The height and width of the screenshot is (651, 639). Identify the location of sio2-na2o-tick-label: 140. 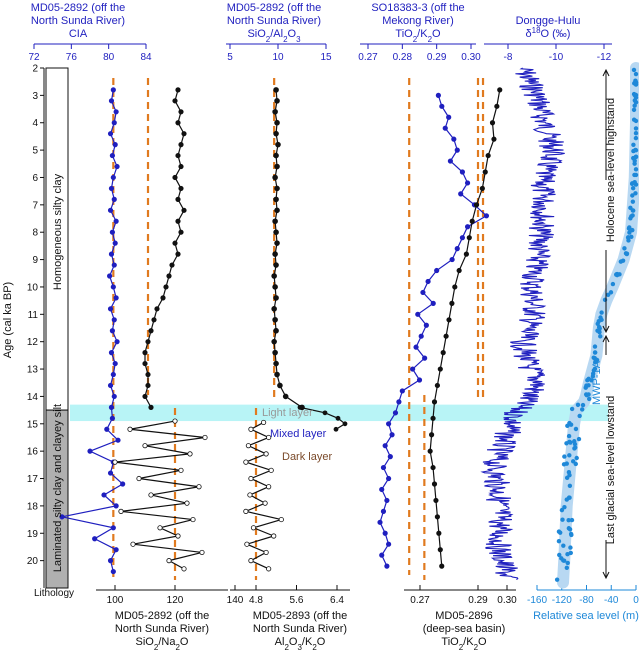
(235, 600).